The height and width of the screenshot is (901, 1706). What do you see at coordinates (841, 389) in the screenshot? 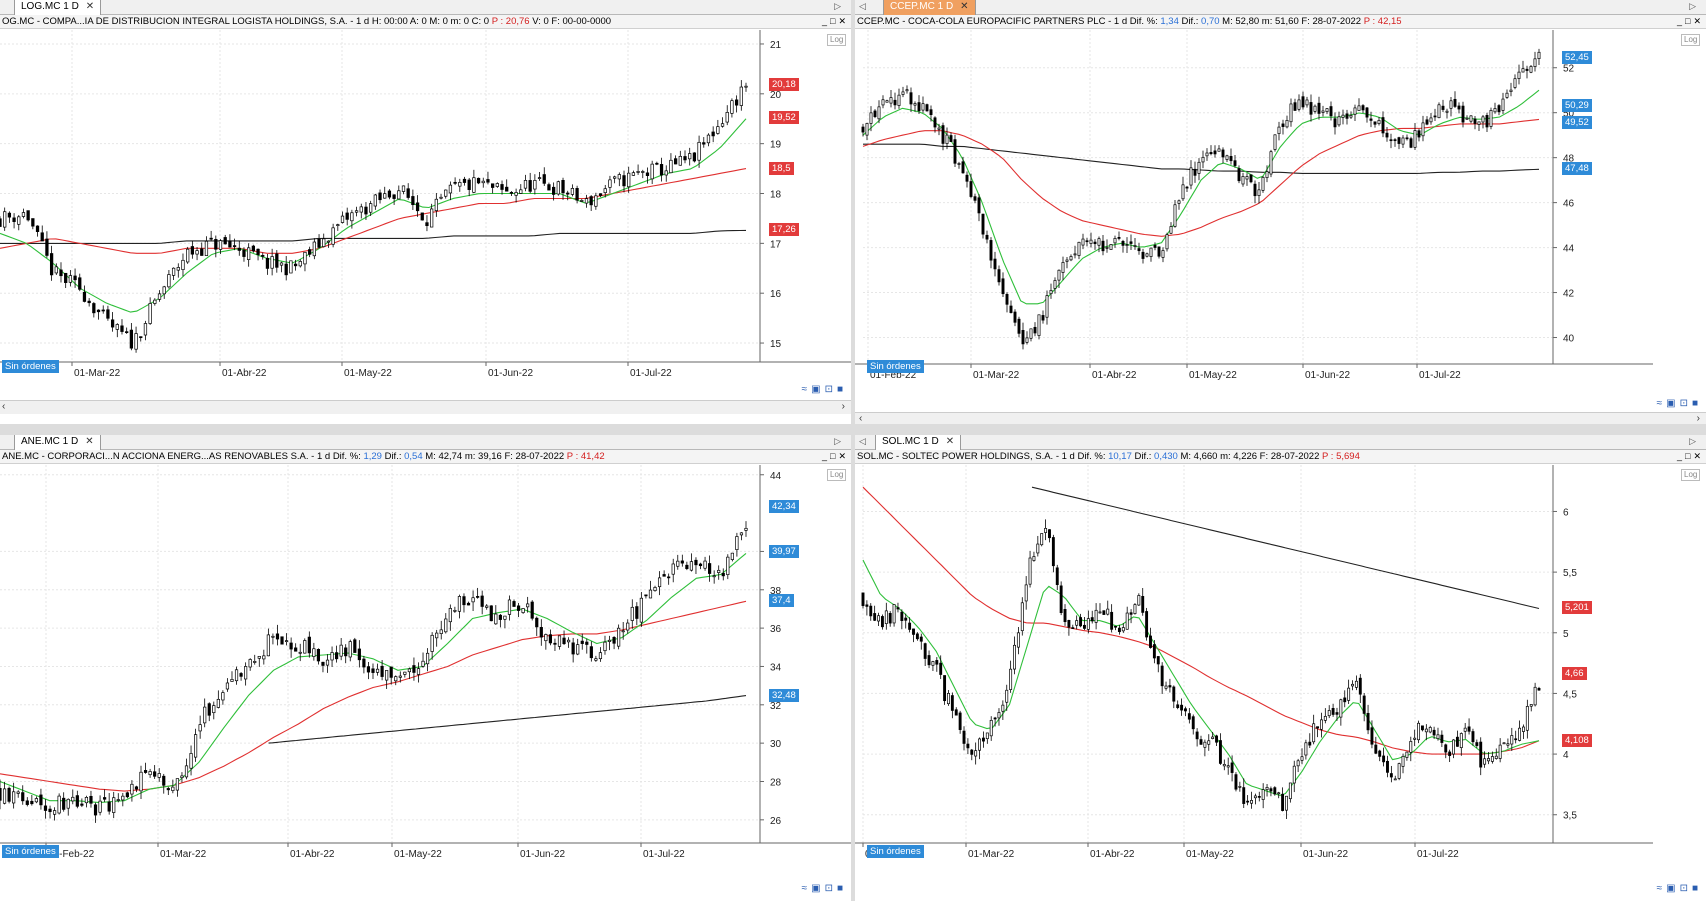
I see `layout-icon: ■` at bounding box center [841, 389].